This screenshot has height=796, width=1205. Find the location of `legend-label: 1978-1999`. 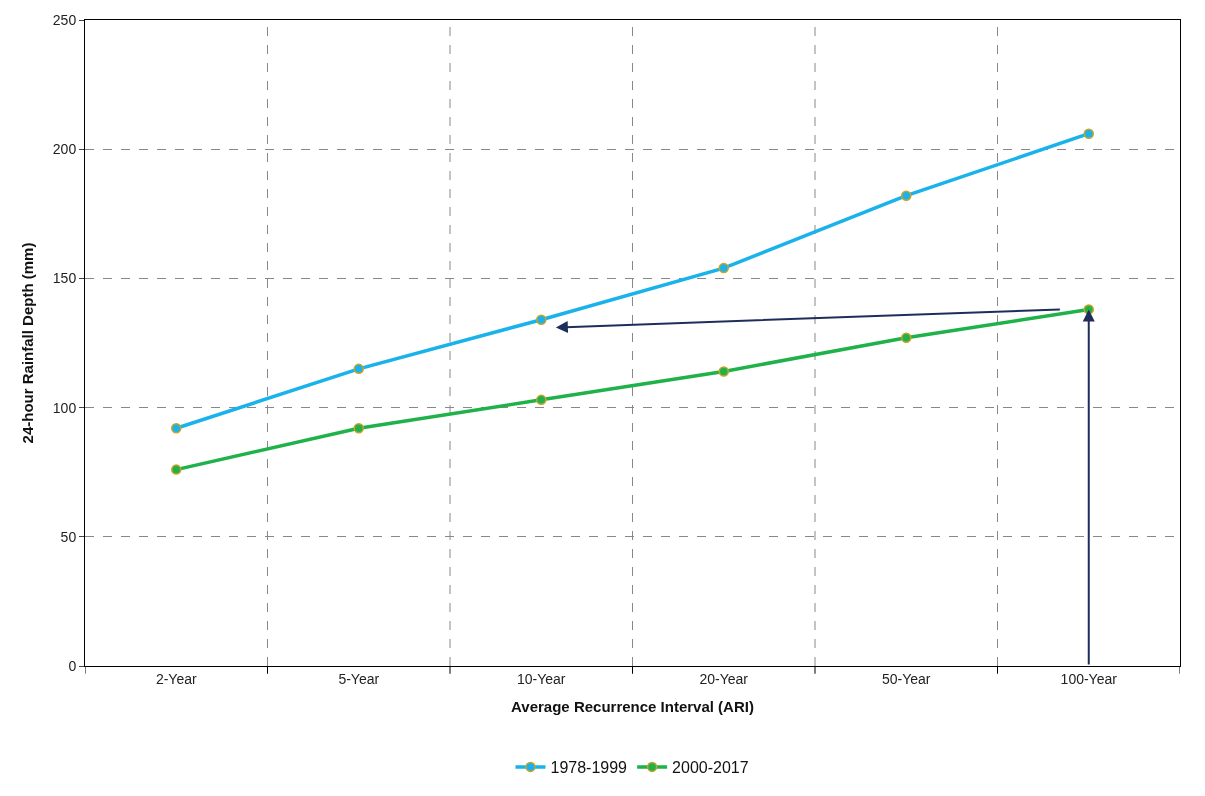

legend-label: 1978-1999 is located at coordinates (589, 768).